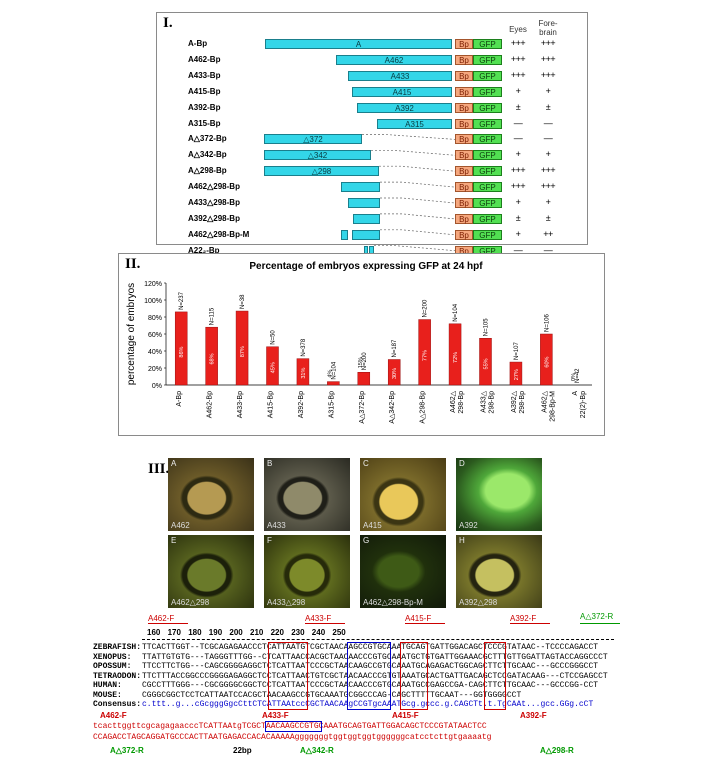 The image size is (717, 759). Describe the element at coordinates (127, 750) in the screenshot. I see `primer-label: A△372-R` at that location.